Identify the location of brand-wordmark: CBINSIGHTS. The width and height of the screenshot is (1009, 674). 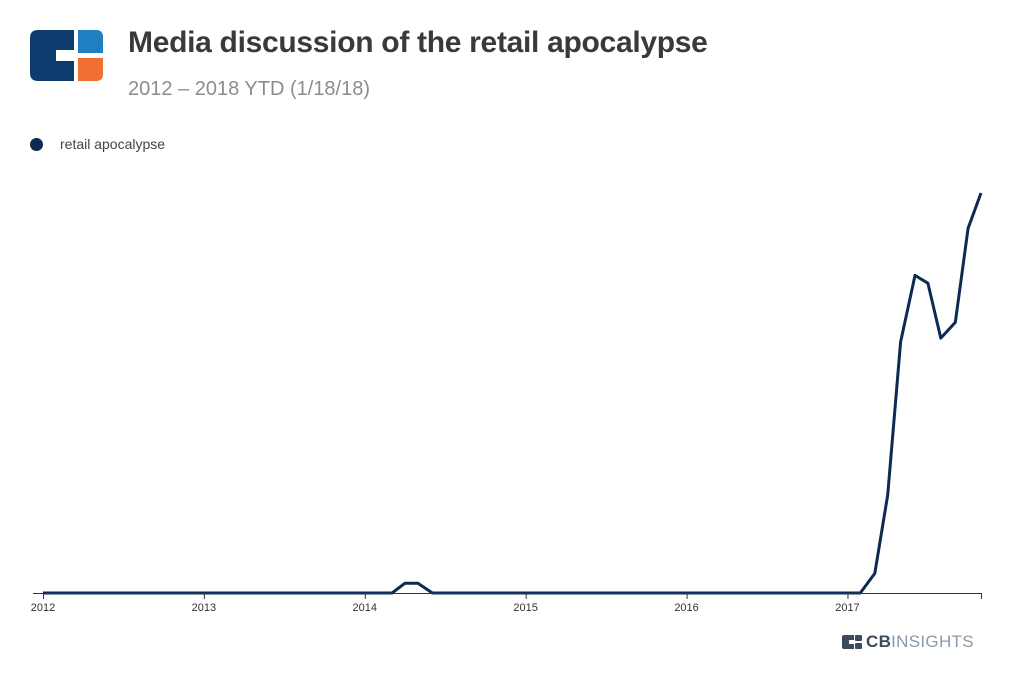
(920, 642).